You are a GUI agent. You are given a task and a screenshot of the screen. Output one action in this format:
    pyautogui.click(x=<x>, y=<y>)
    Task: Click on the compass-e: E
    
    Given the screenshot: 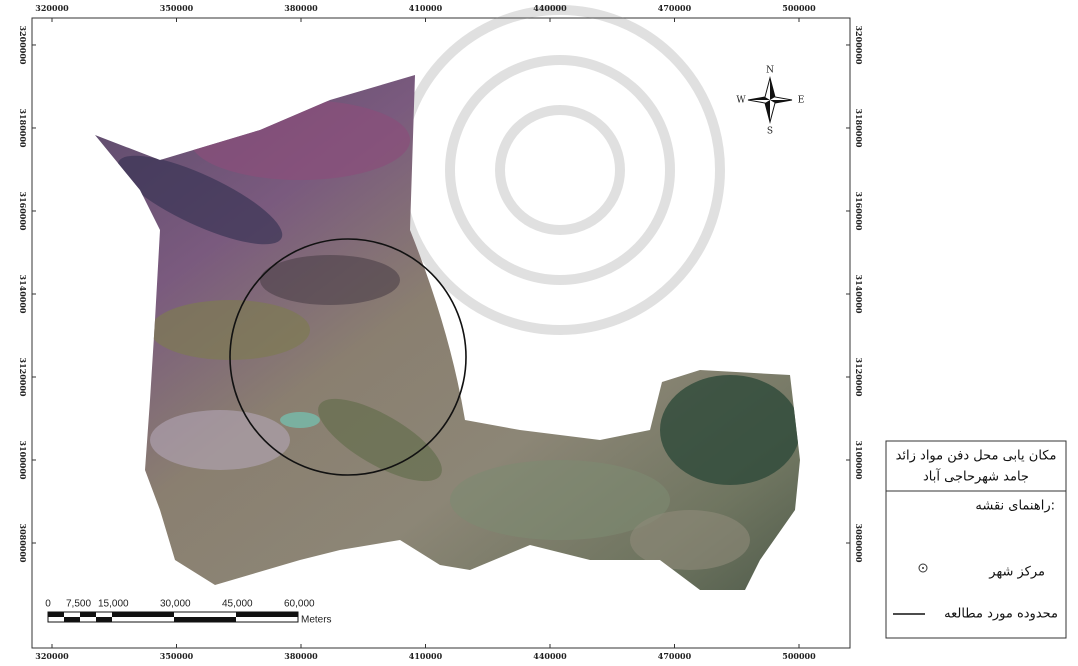 What is the action you would take?
    pyautogui.click(x=801, y=101)
    